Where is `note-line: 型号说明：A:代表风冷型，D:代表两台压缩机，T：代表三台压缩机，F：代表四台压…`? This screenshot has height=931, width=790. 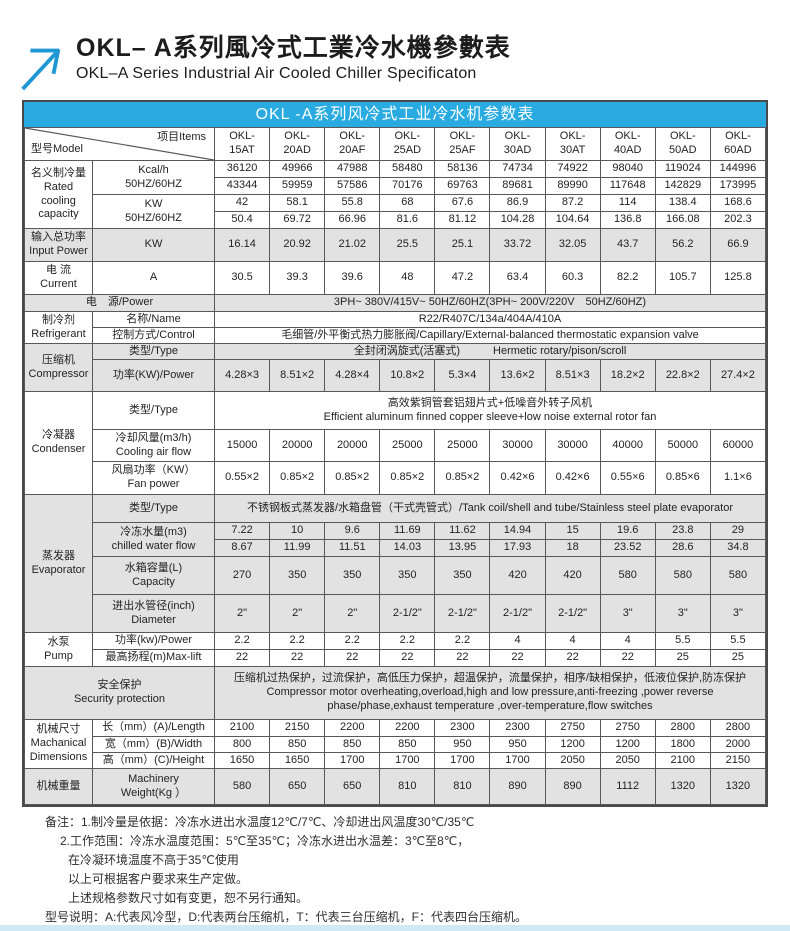 note-line: 型号说明：A:代表风冷型，D:代表两台压缩机，T：代表三台压缩机，F：代表四台压… is located at coordinates (286, 917).